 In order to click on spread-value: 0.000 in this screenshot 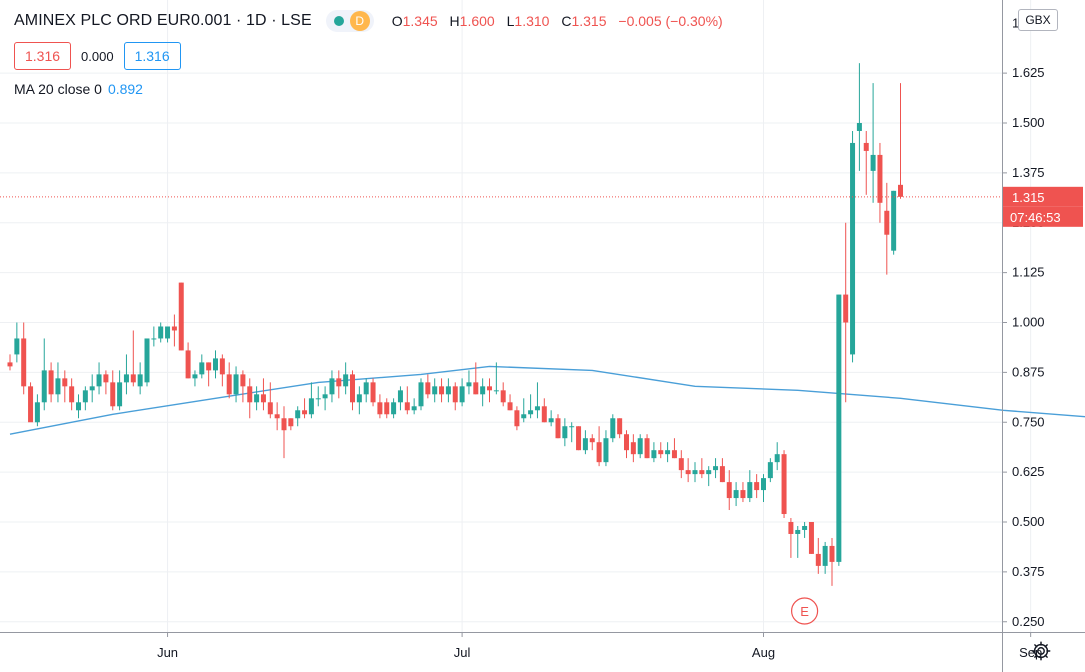, I will do `click(97, 56)`.